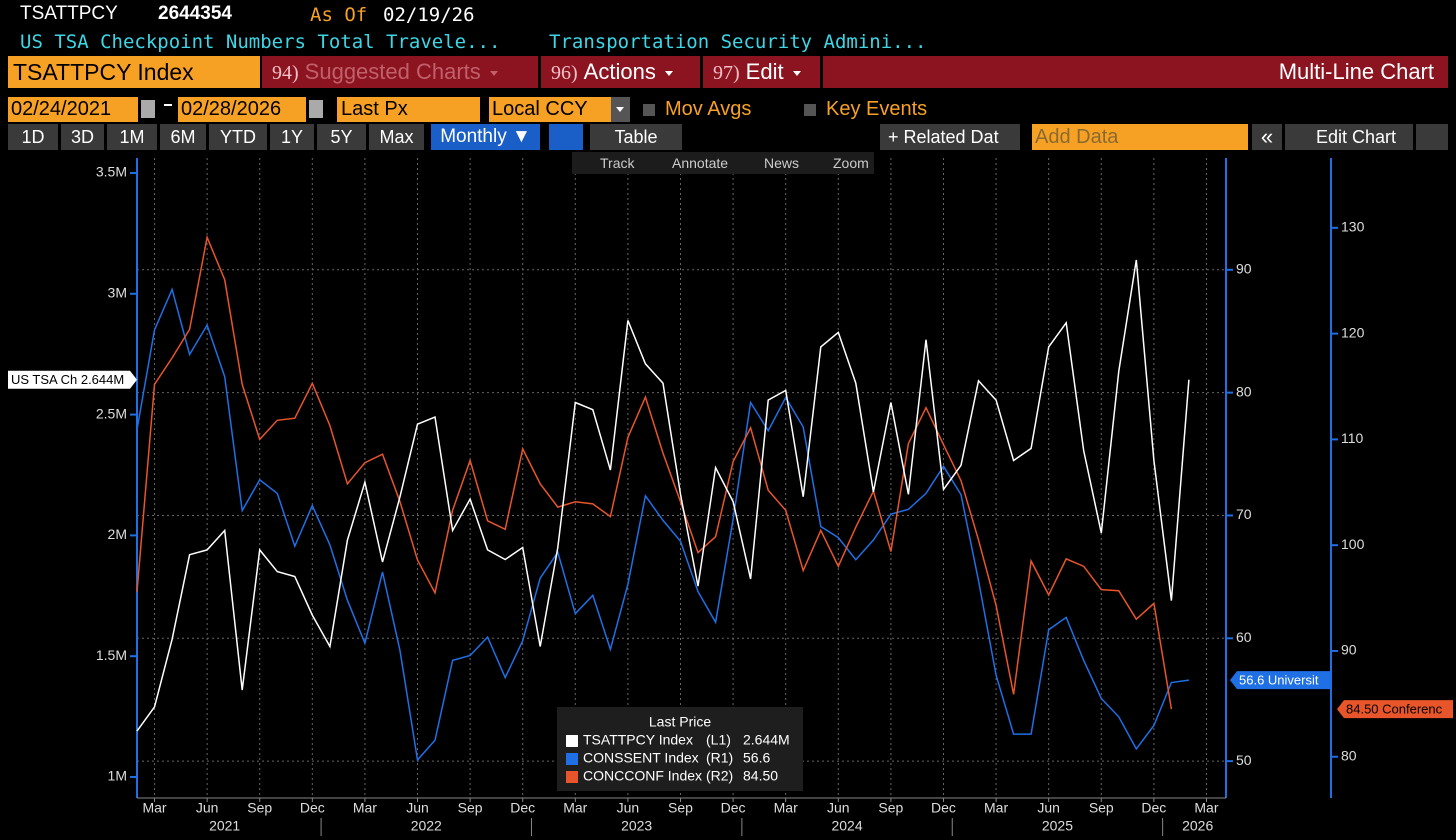 The width and height of the screenshot is (1456, 840). Describe the element at coordinates (339, 15) in the screenshot. I see `as-of-label: As Of` at that location.